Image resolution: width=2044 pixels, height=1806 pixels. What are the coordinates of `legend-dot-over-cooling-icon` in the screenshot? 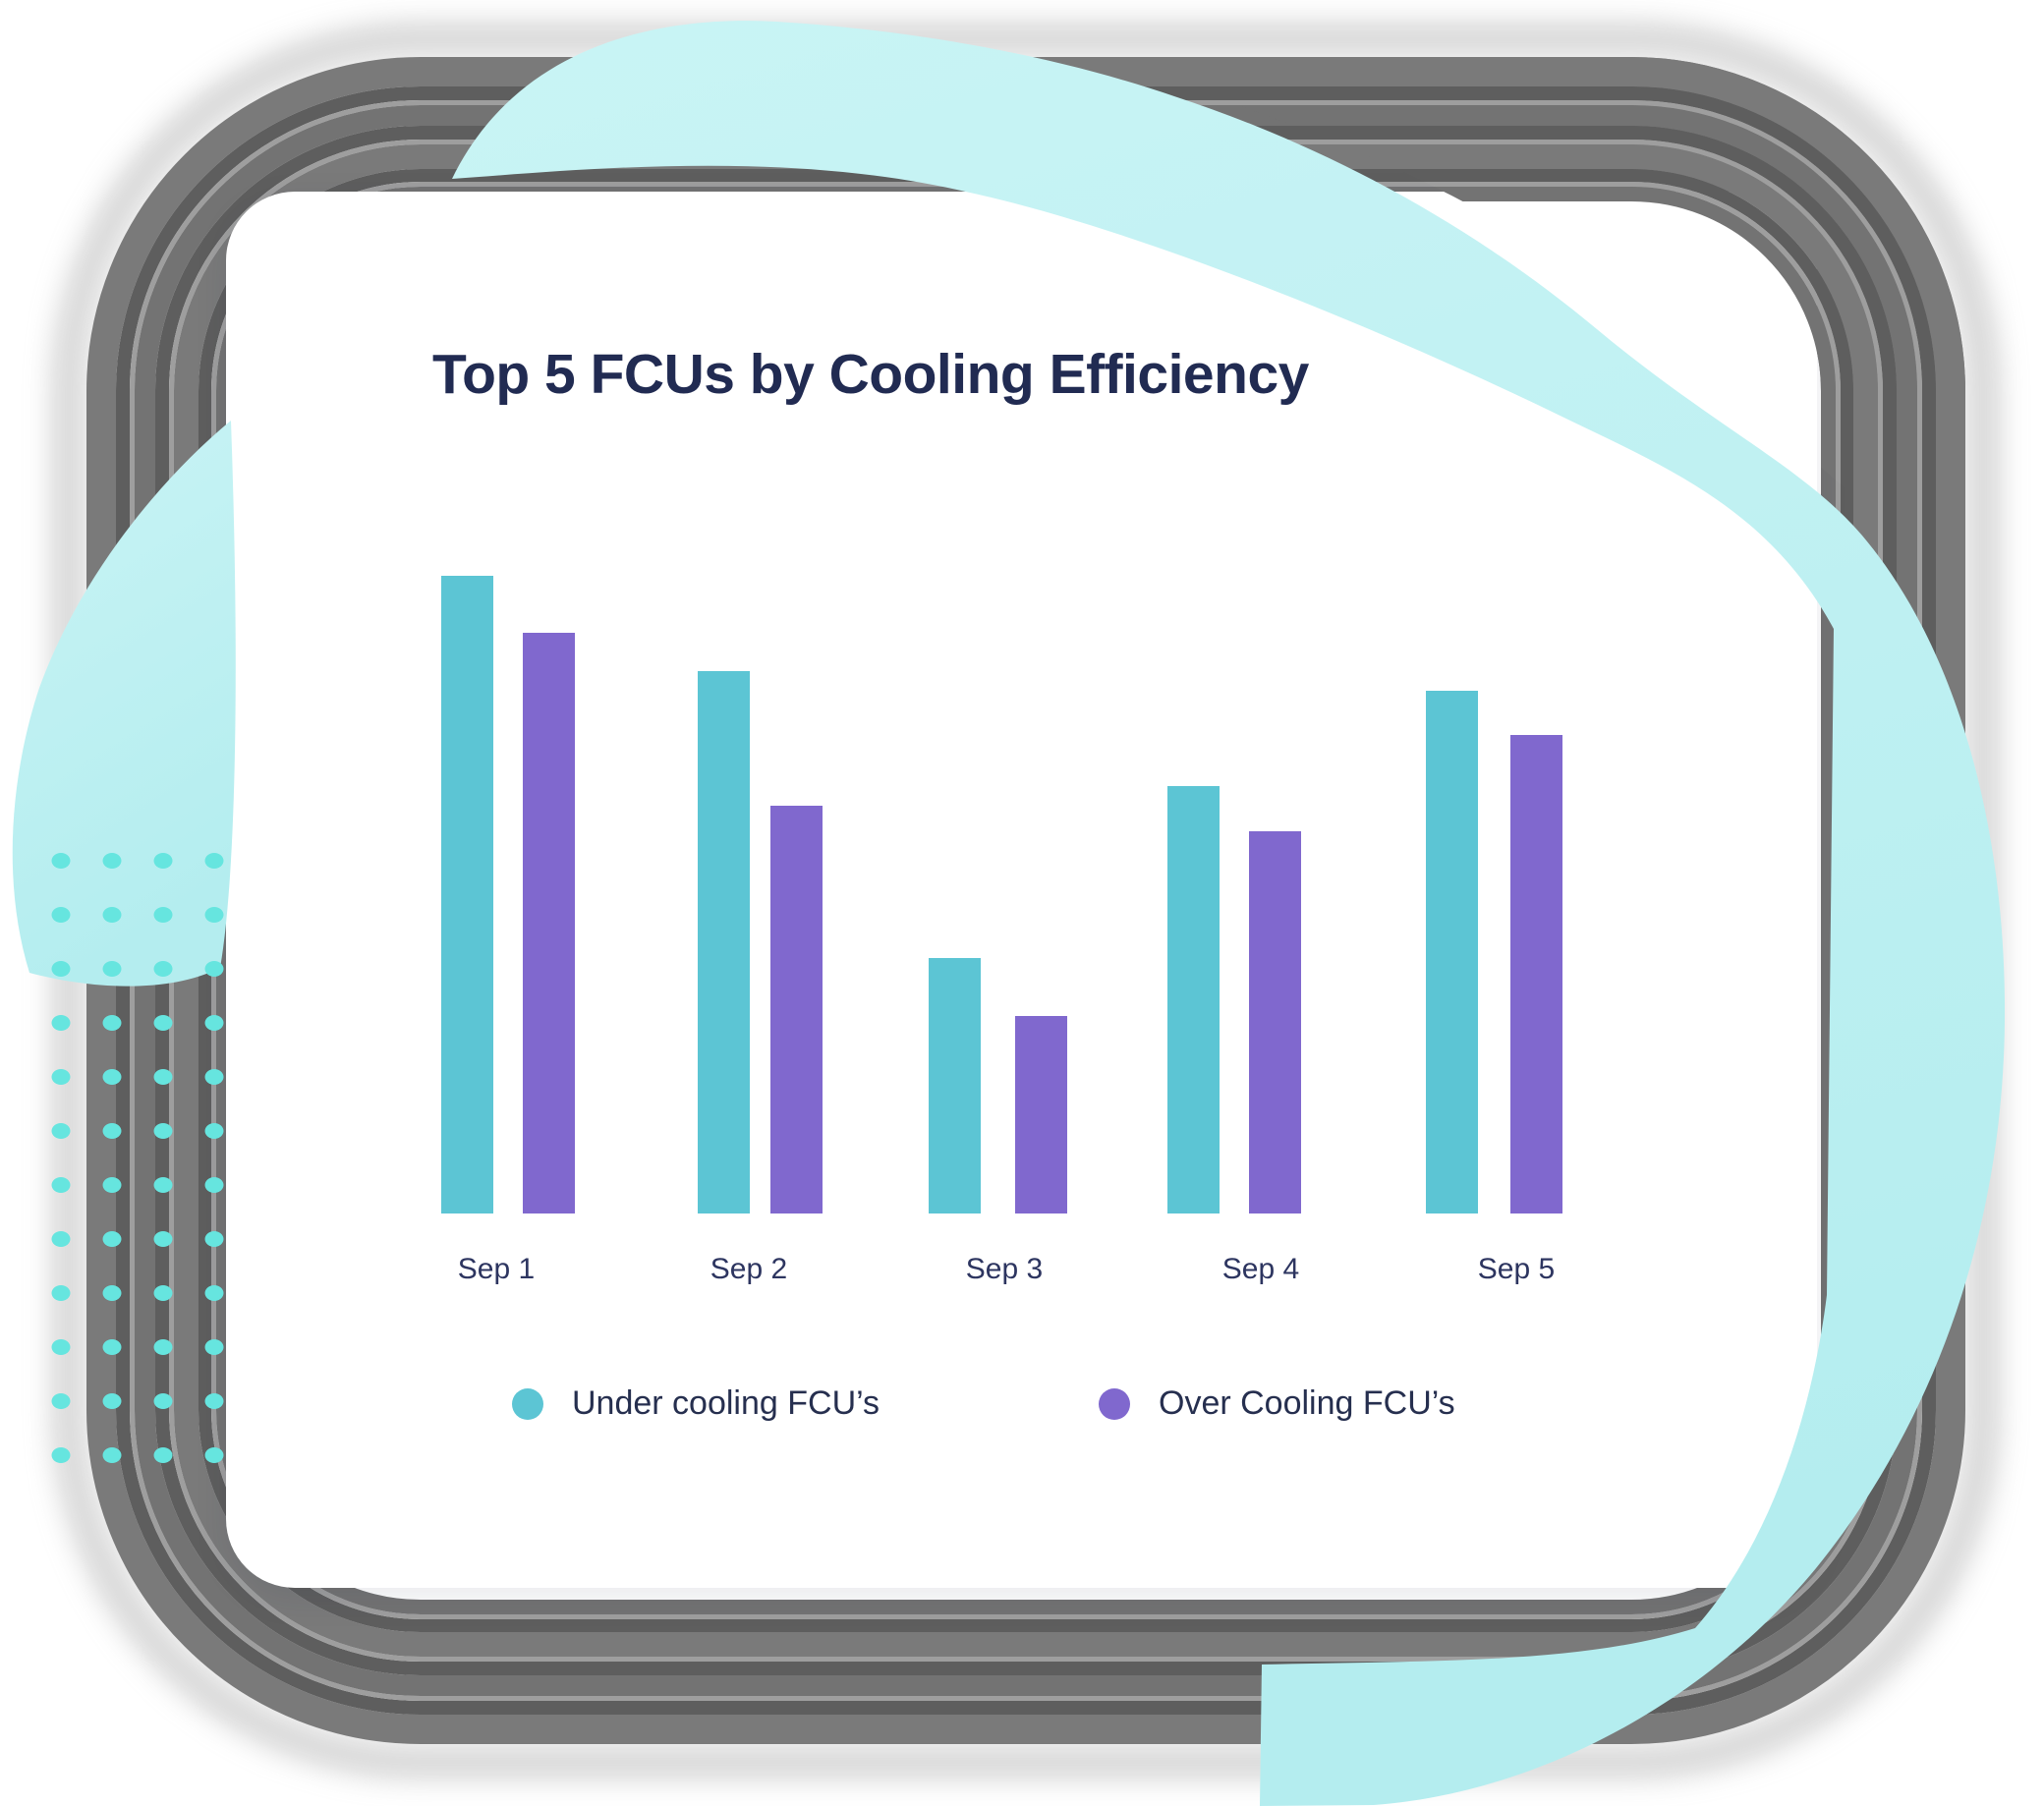 It's located at (1114, 1403).